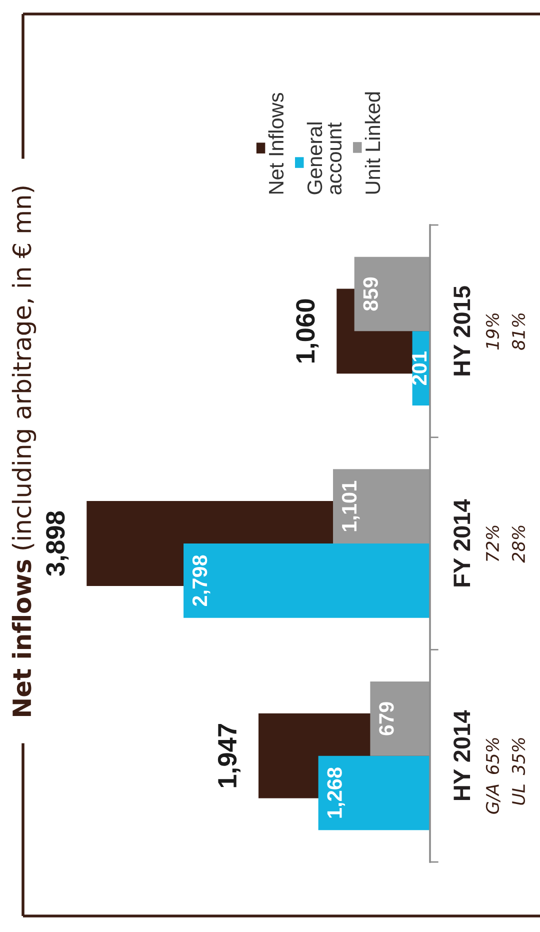 The width and height of the screenshot is (540, 932). Describe the element at coordinates (336, 793) in the screenshot. I see `data-label: 1,268` at that location.